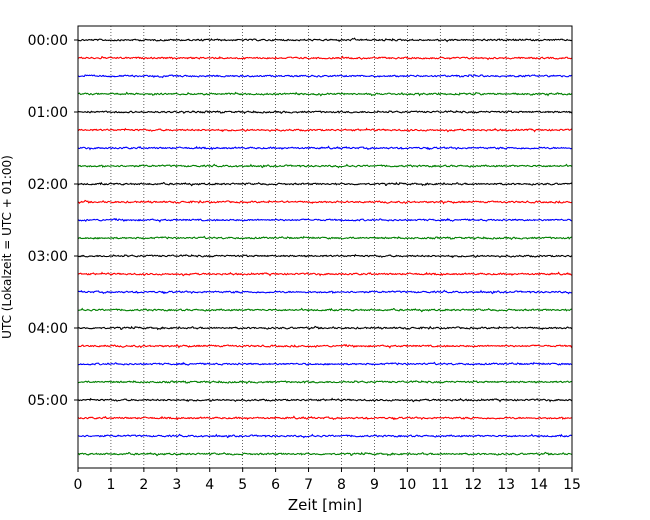 This screenshot has height=520, width=650. What do you see at coordinates (308, 485) in the screenshot?
I see `x-tick-label: 7` at bounding box center [308, 485].